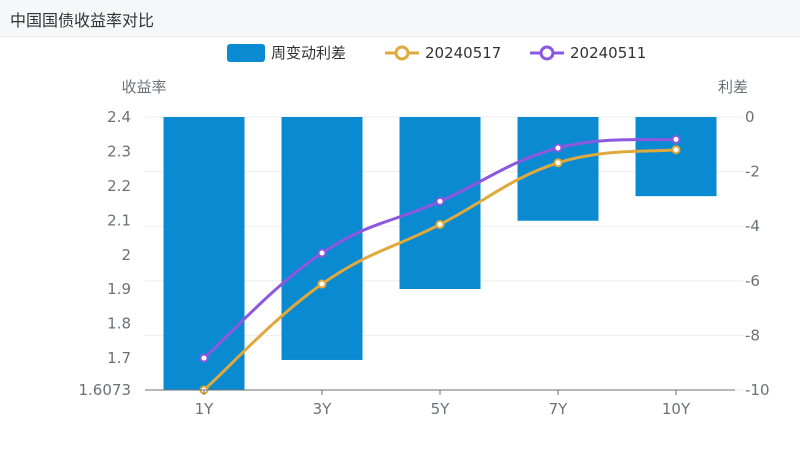 Image resolution: width=800 pixels, height=460 pixels. What do you see at coordinates (441, 409) in the screenshot?
I see `x-axis-tick-label: 5Y` at bounding box center [441, 409].